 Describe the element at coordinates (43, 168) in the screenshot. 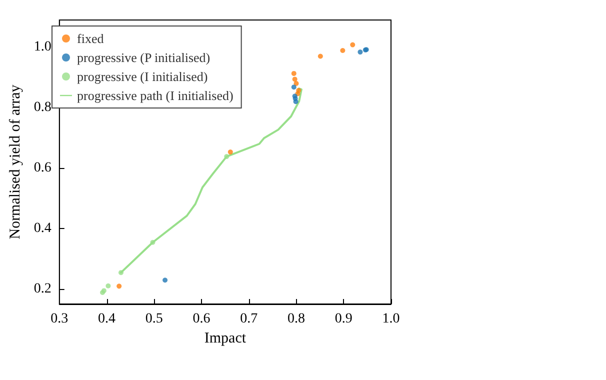

I see `y-tick-label: 0.6` at that location.